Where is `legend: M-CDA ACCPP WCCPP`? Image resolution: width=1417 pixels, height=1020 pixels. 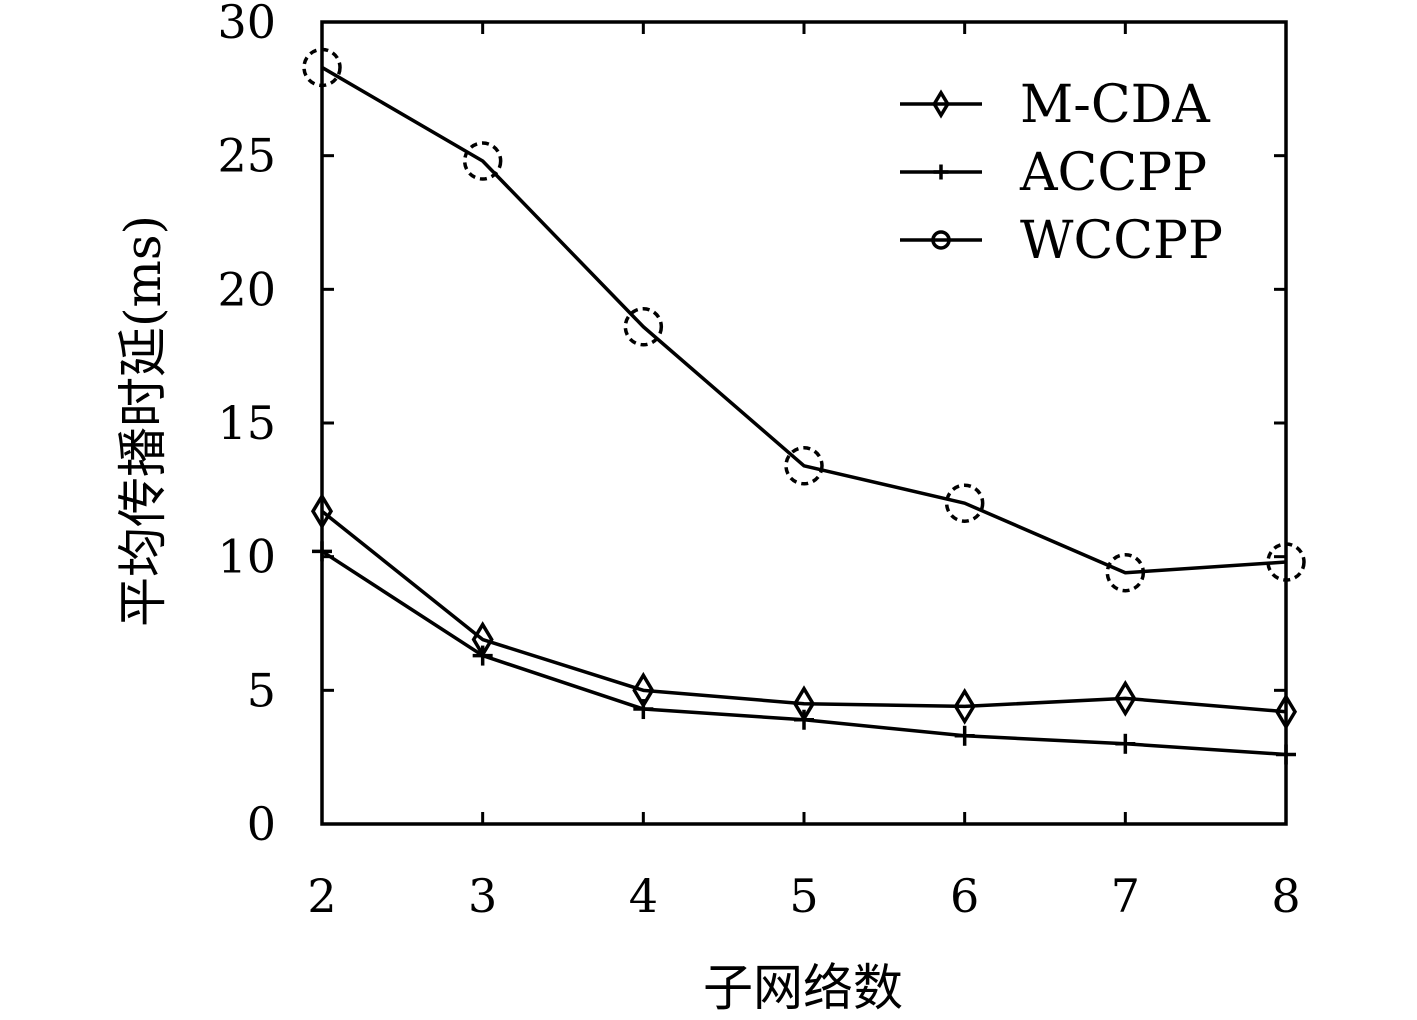 legend: M-CDA ACCPP WCCPP is located at coordinates (1061, 173).